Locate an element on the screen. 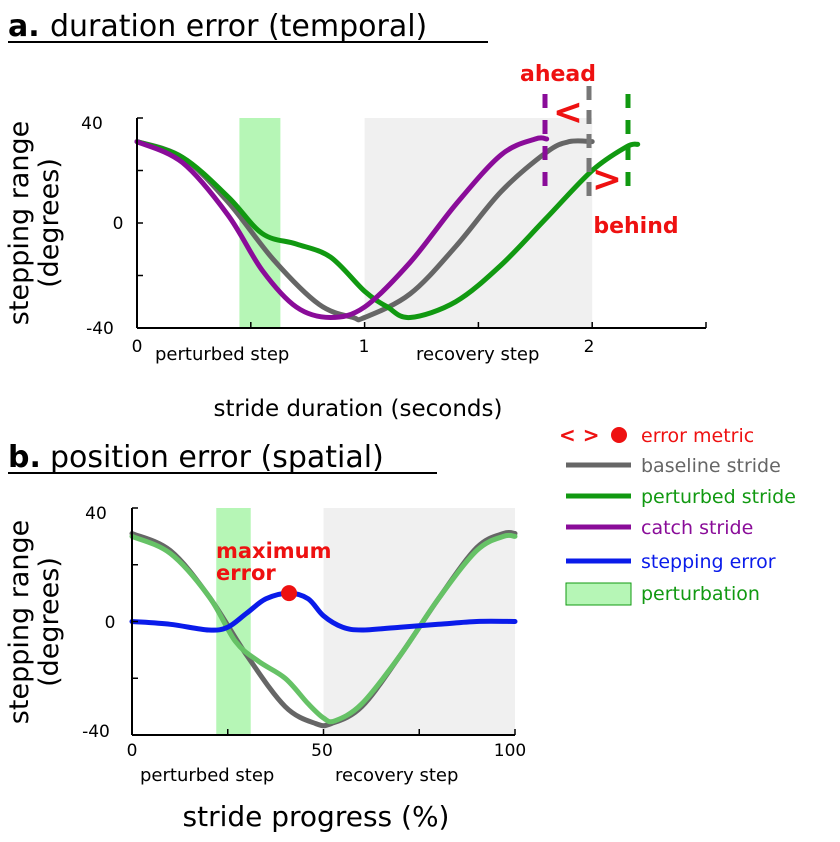 This screenshot has height=842, width=840. panel-b-series is located at coordinates (323, 629).